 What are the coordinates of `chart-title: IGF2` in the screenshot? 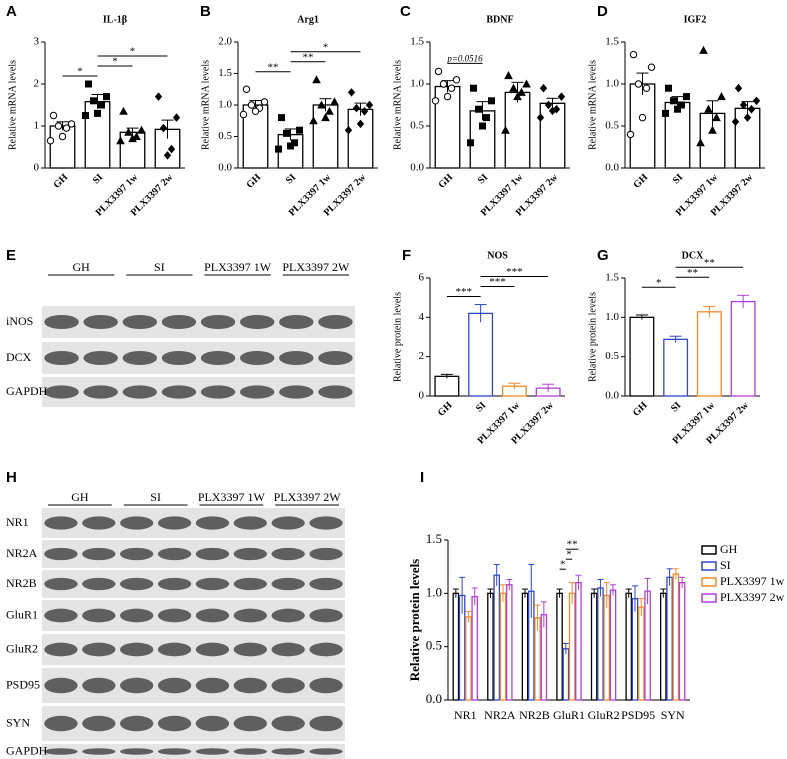 It's located at (695, 19).